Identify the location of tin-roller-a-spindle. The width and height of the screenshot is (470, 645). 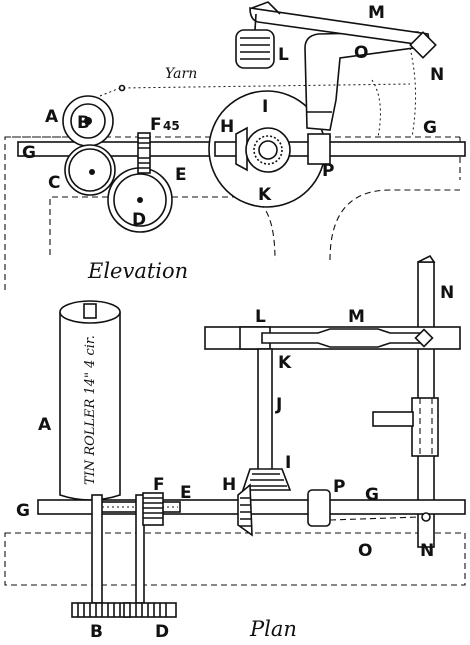
(90, 311).